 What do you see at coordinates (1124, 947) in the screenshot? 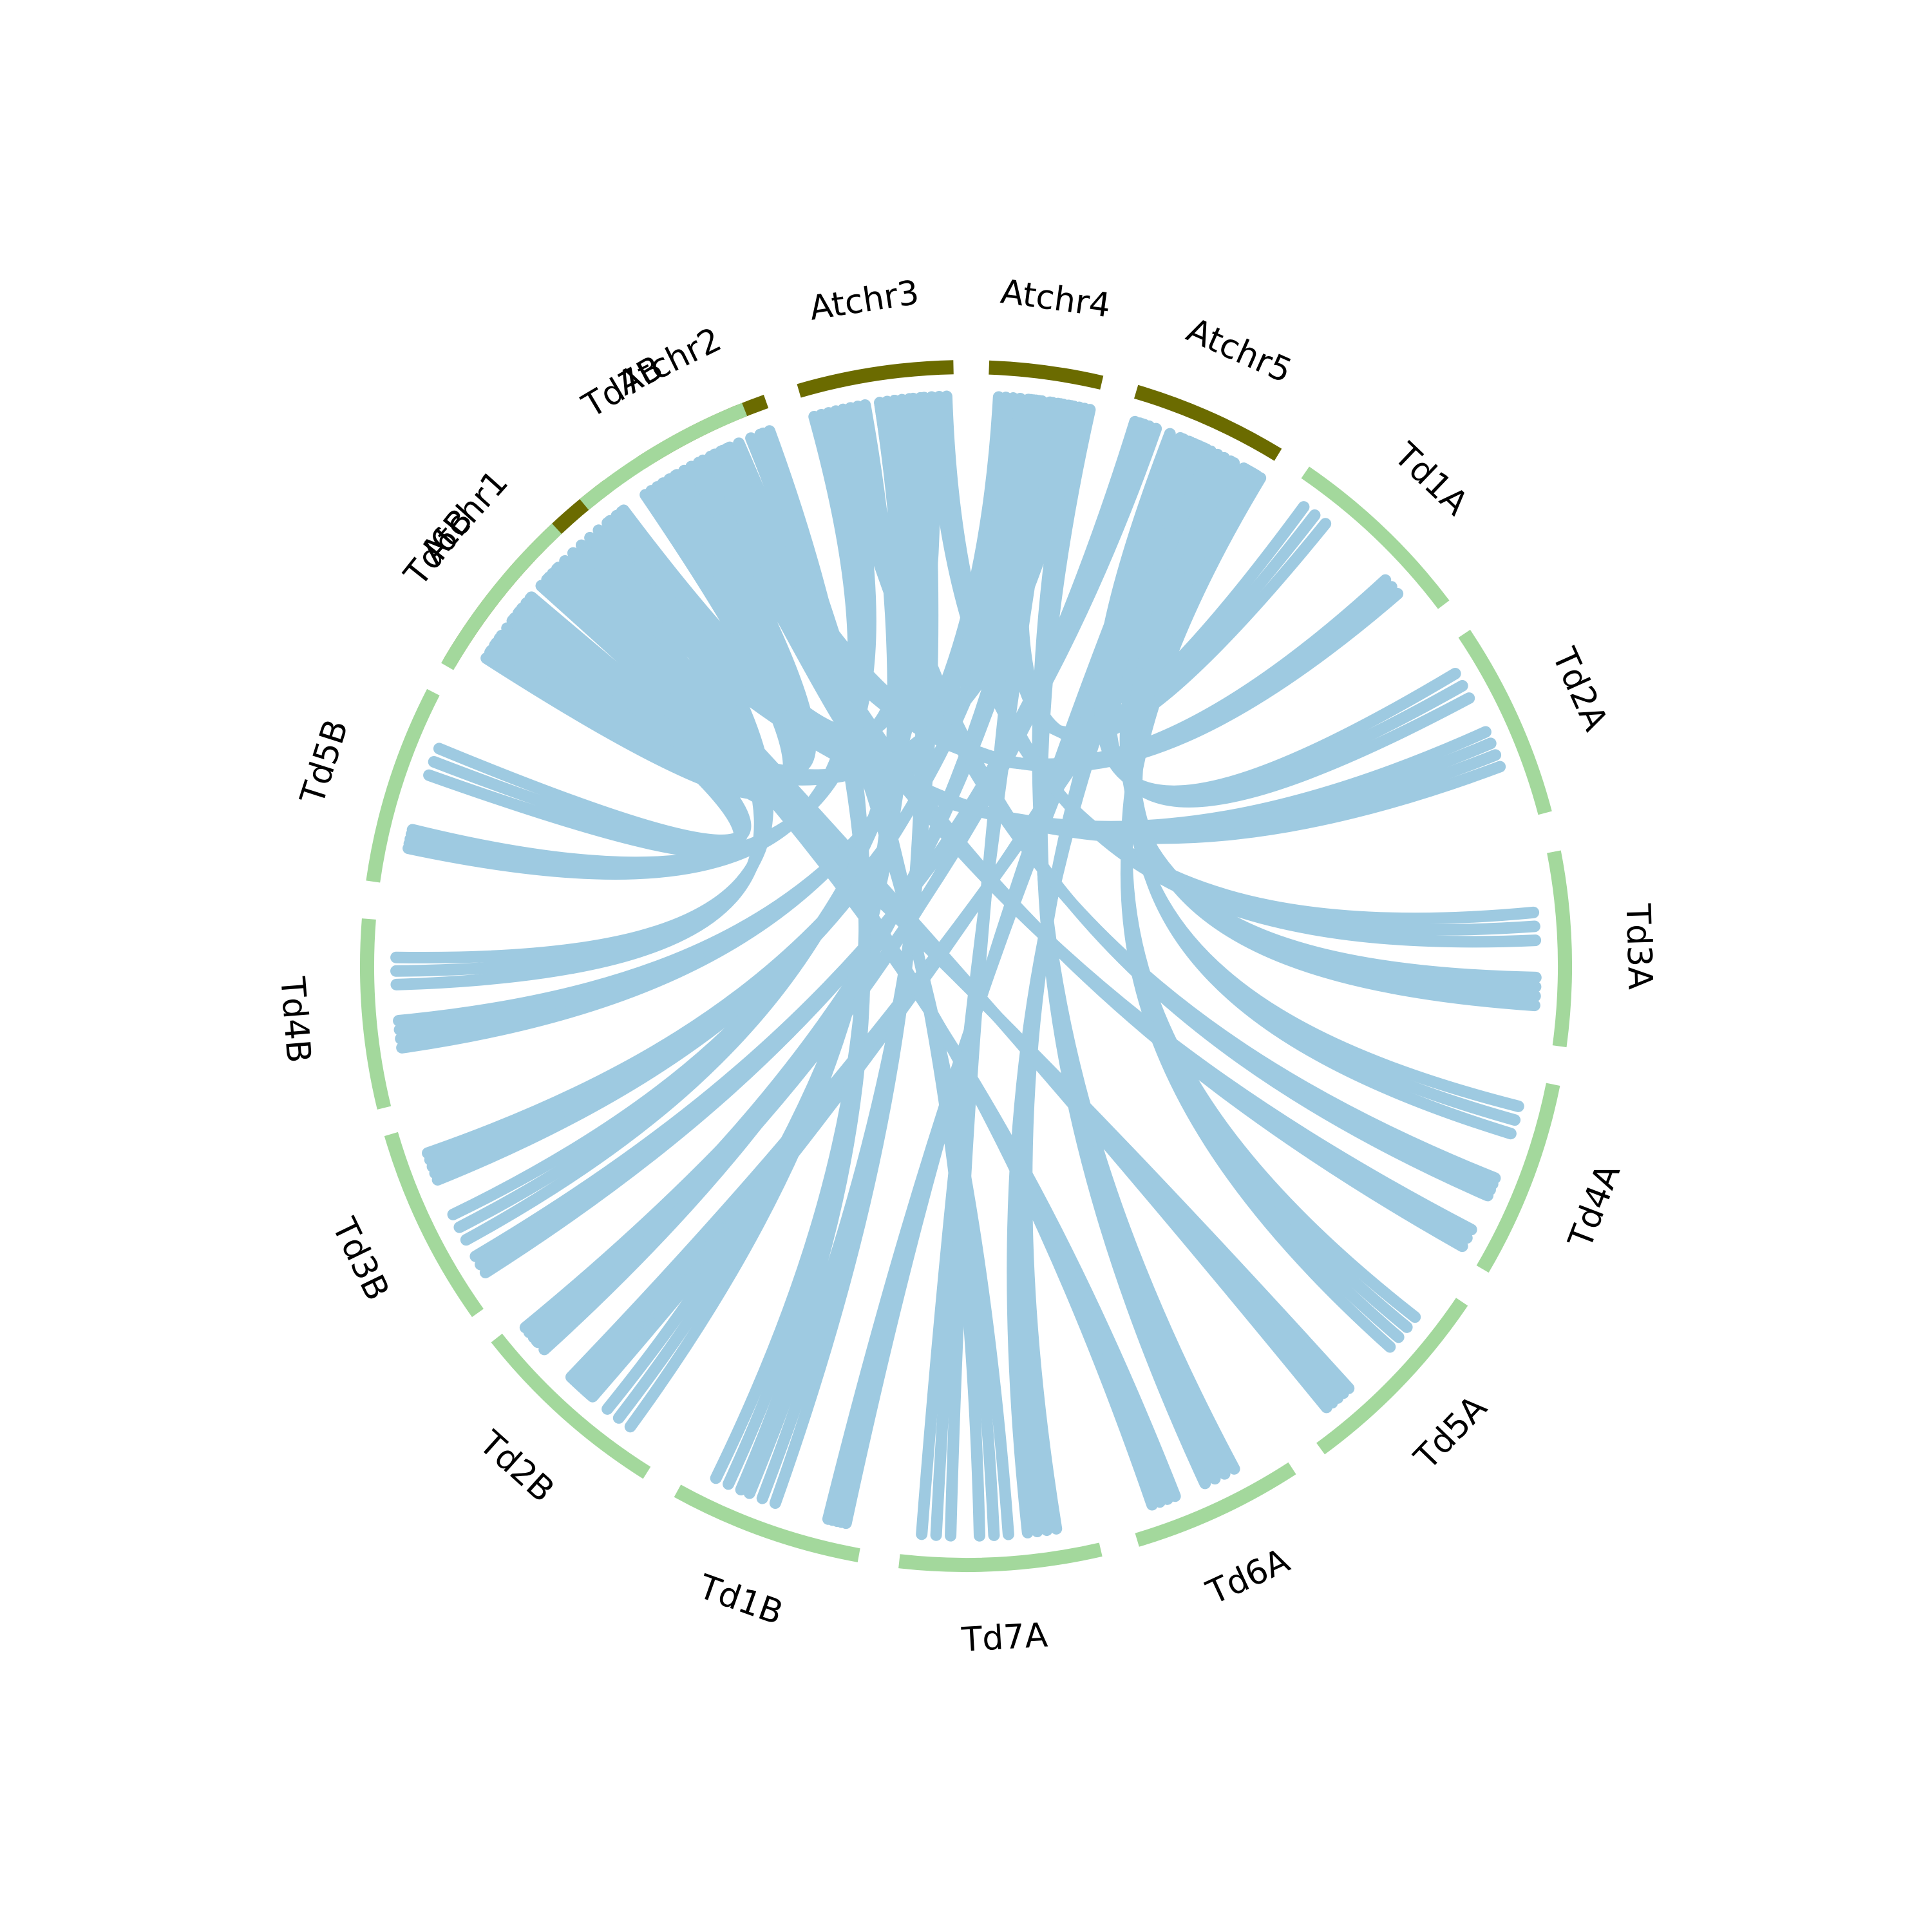
I see `link-atchr4-td6a` at bounding box center [1124, 947].